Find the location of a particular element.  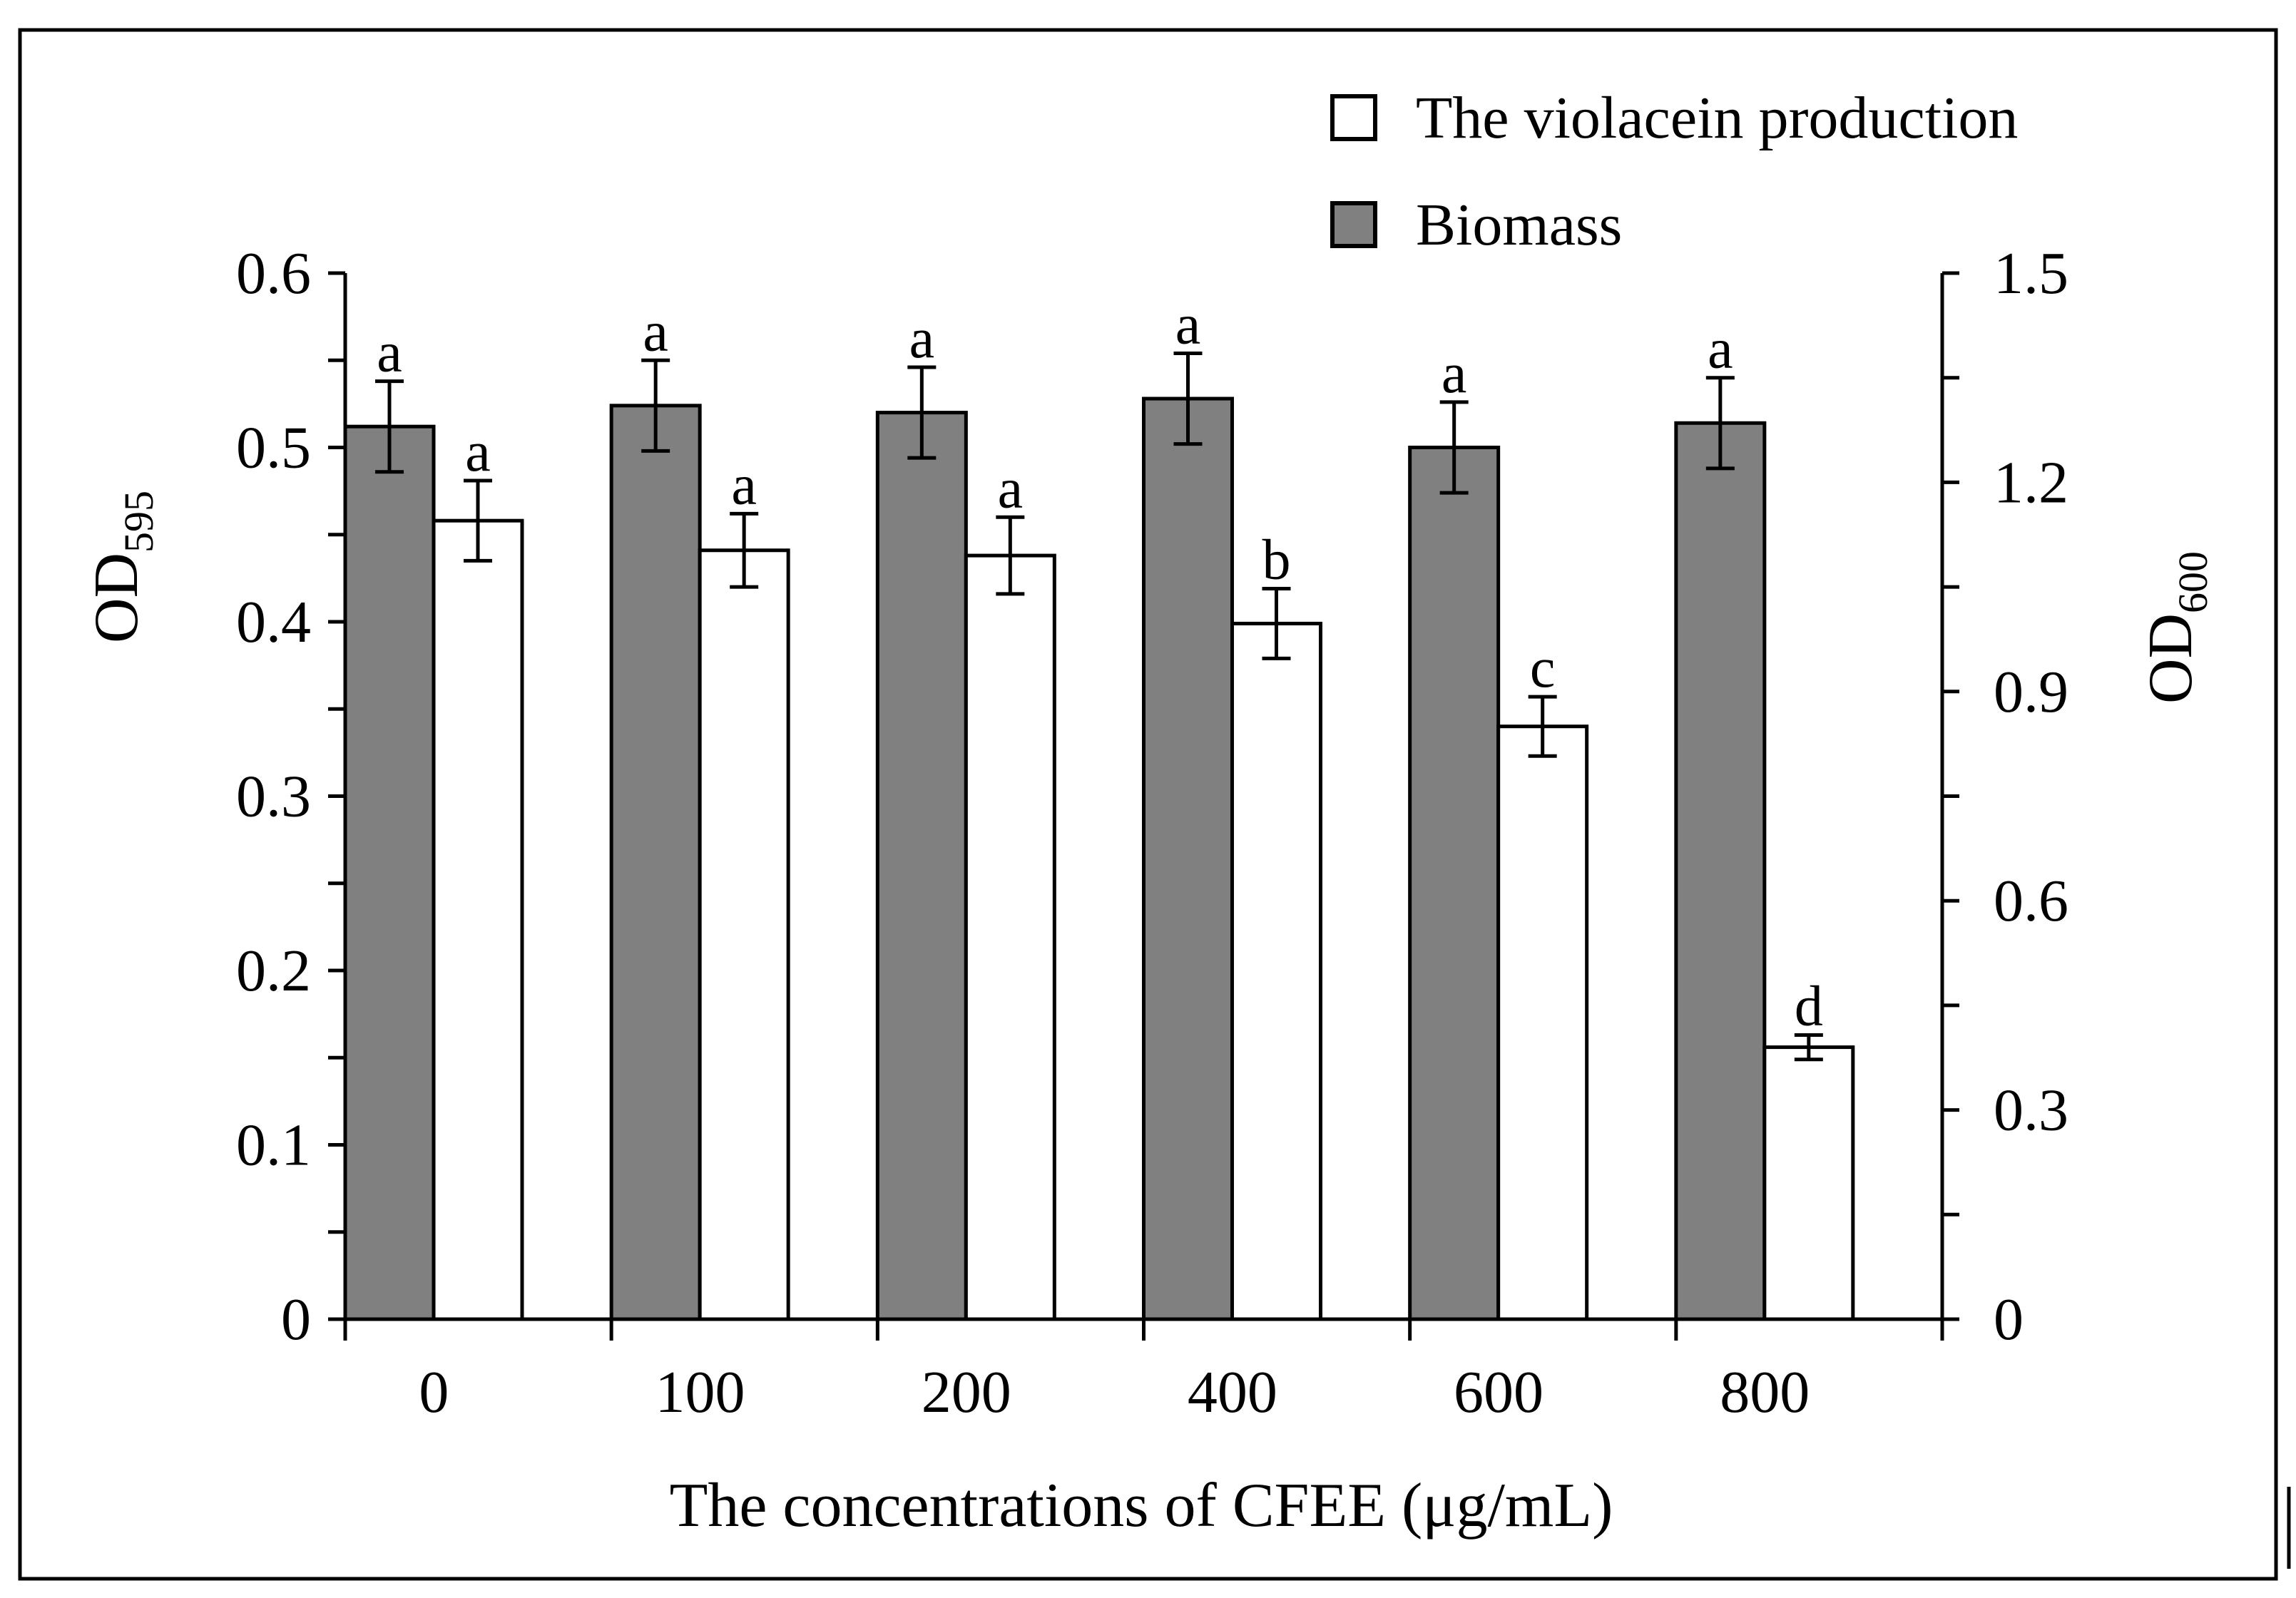

x-tick-label: 600 is located at coordinates (1499, 1392).